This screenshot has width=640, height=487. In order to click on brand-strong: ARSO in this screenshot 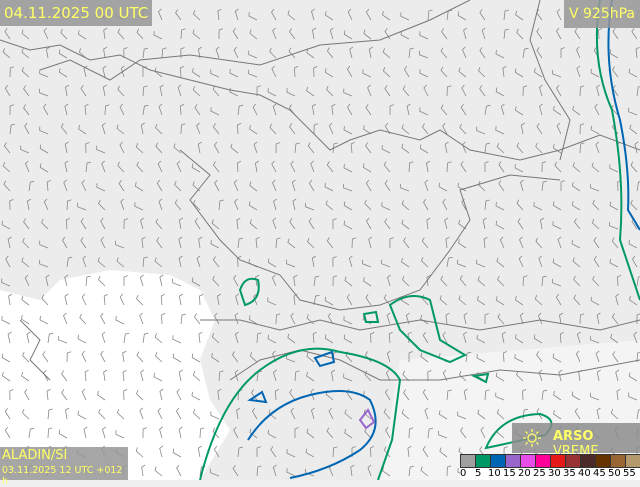, I will do `click(573, 436)`.